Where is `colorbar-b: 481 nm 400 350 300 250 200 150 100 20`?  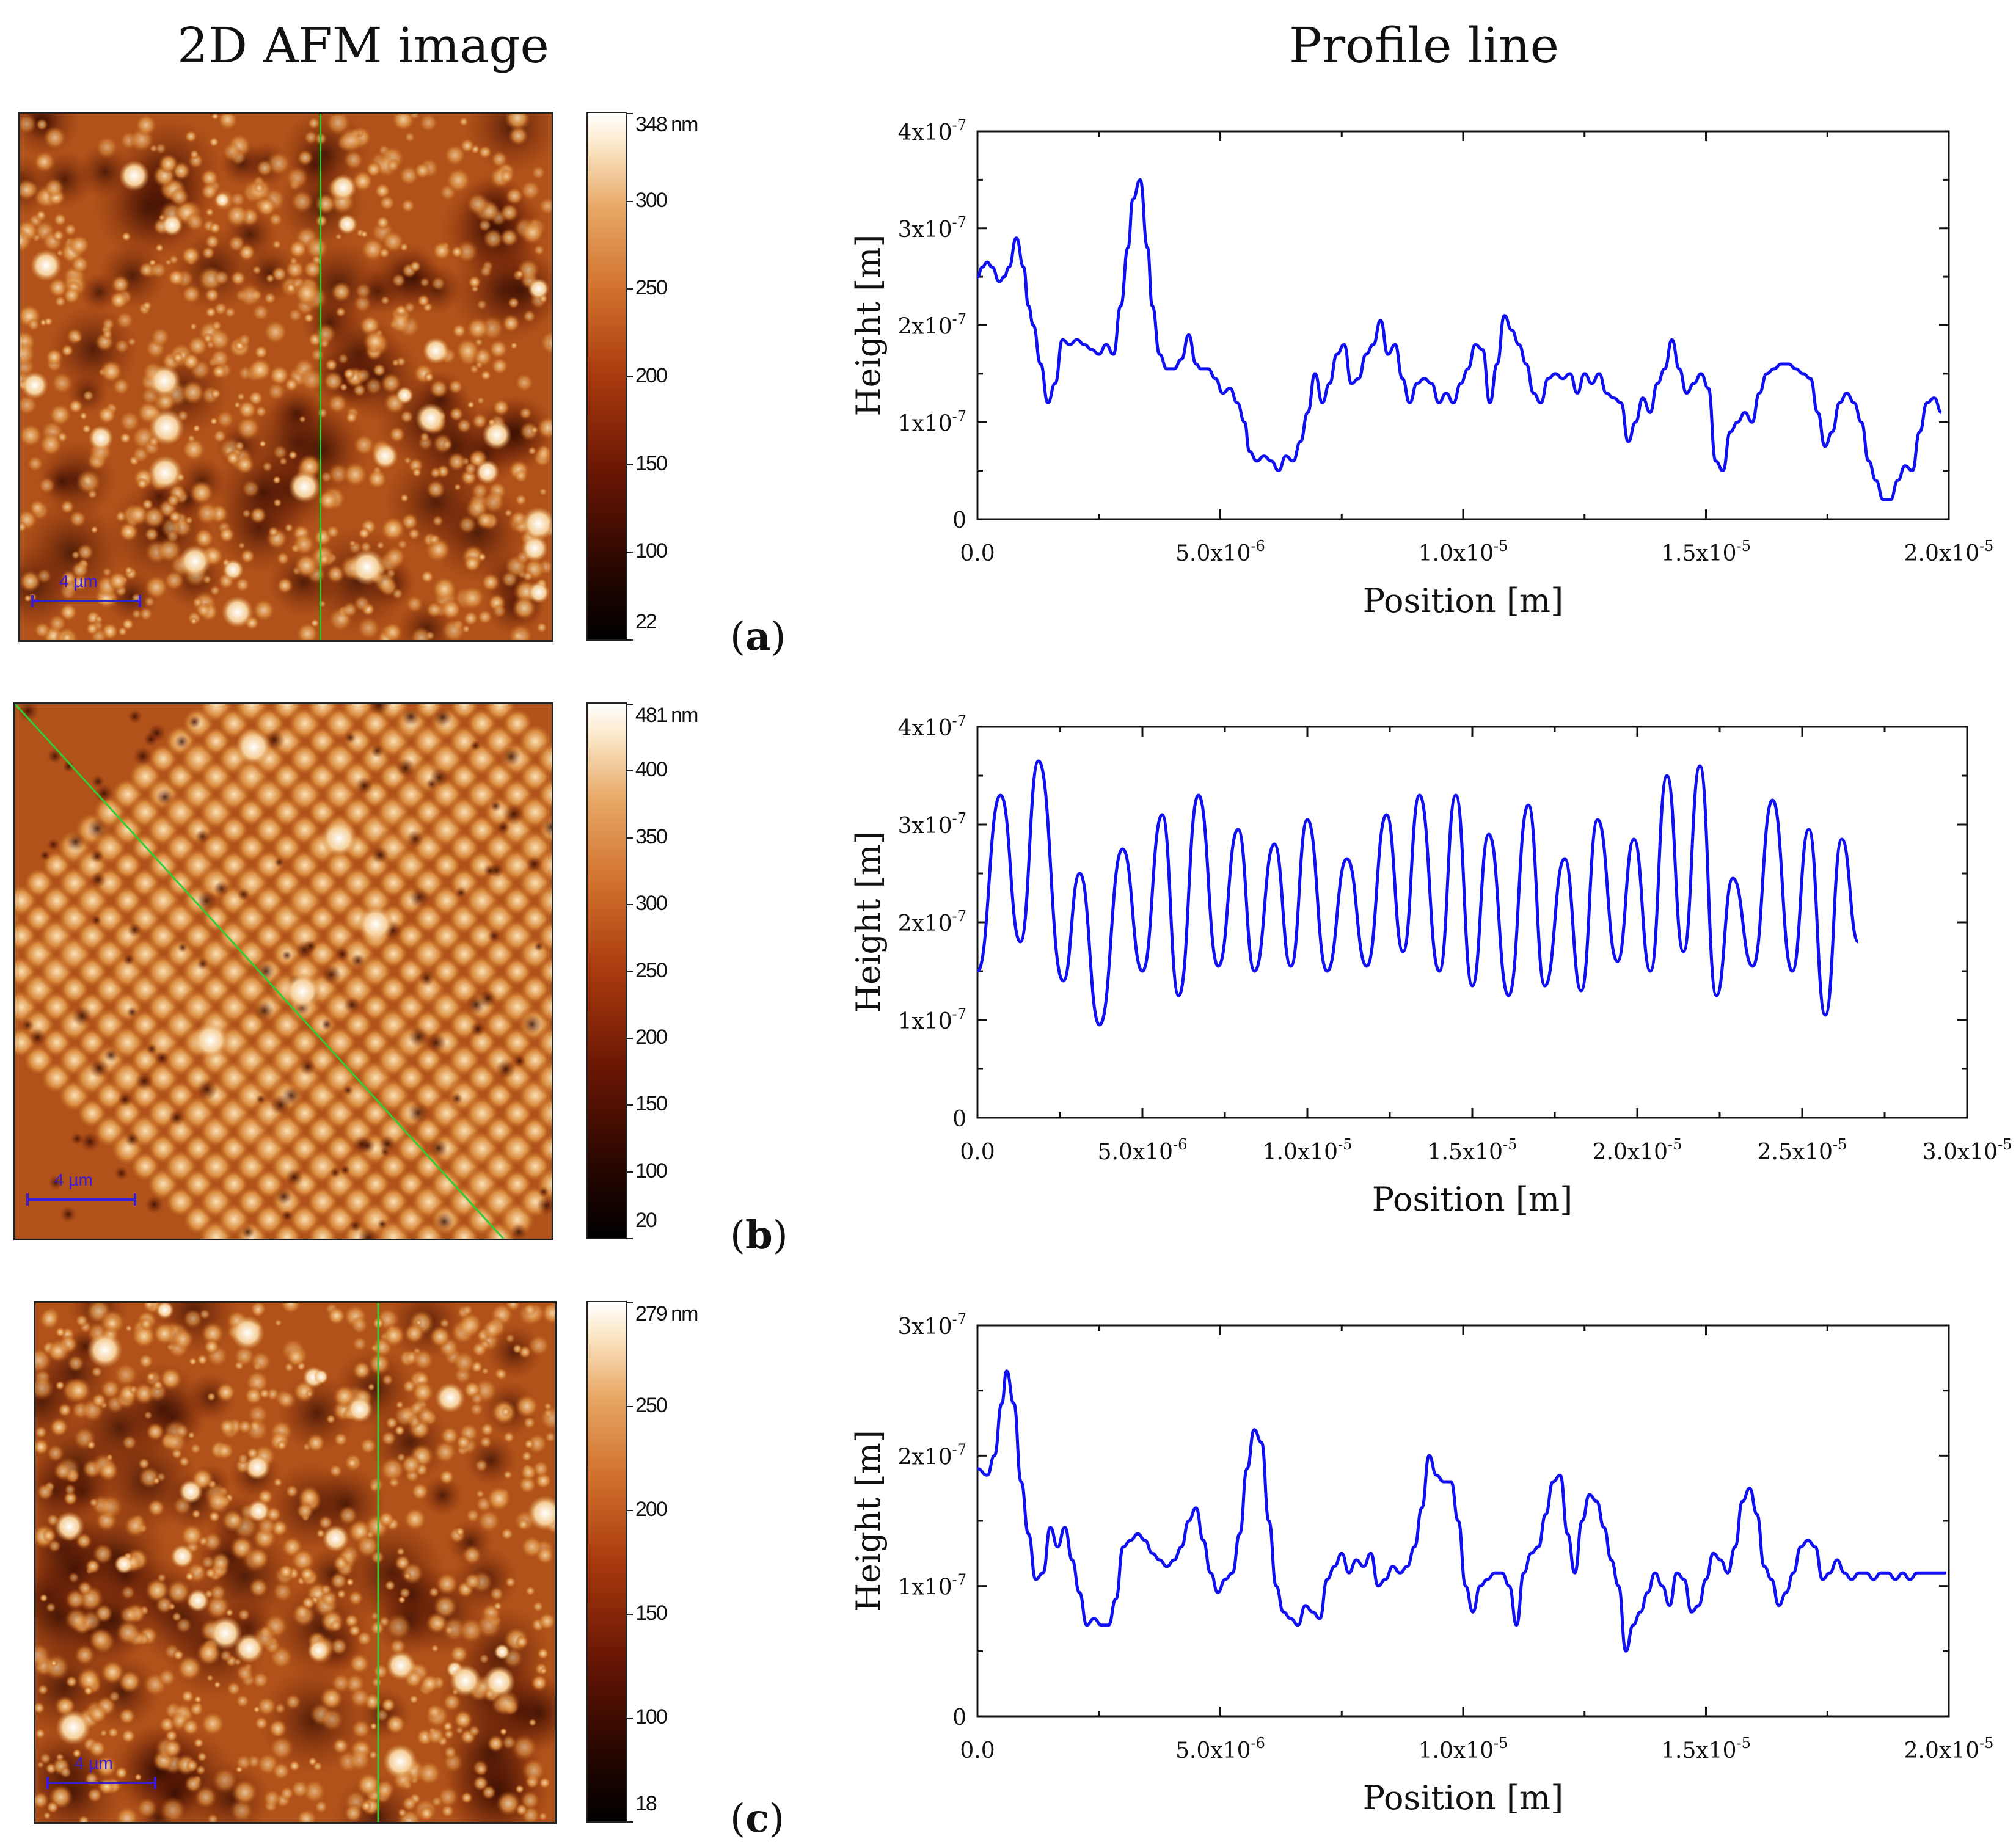
colorbar-b: 481 nm 400 350 300 250 200 150 100 20 is located at coordinates (642, 970).